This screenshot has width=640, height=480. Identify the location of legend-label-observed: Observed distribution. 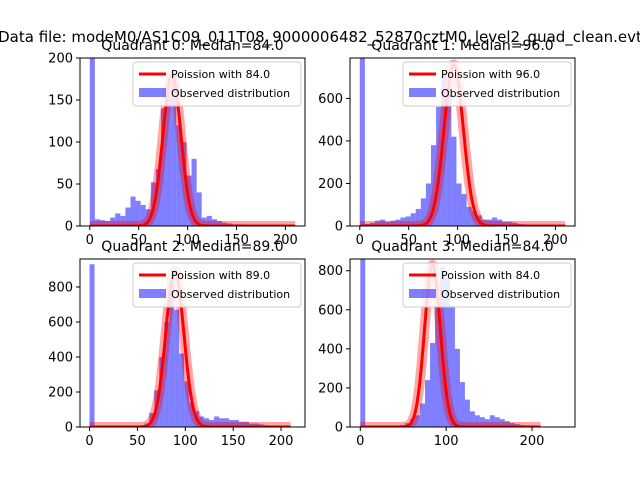
(500, 294).